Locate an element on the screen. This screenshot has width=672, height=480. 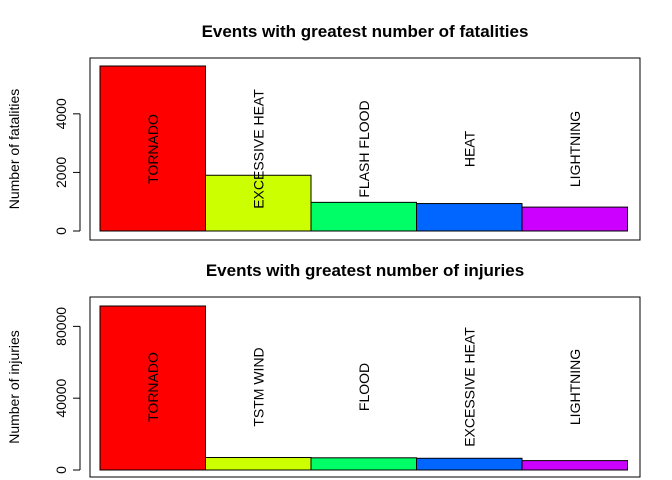
fatalities-y-axis: 0 2000 4000 is located at coordinates (67, 166).